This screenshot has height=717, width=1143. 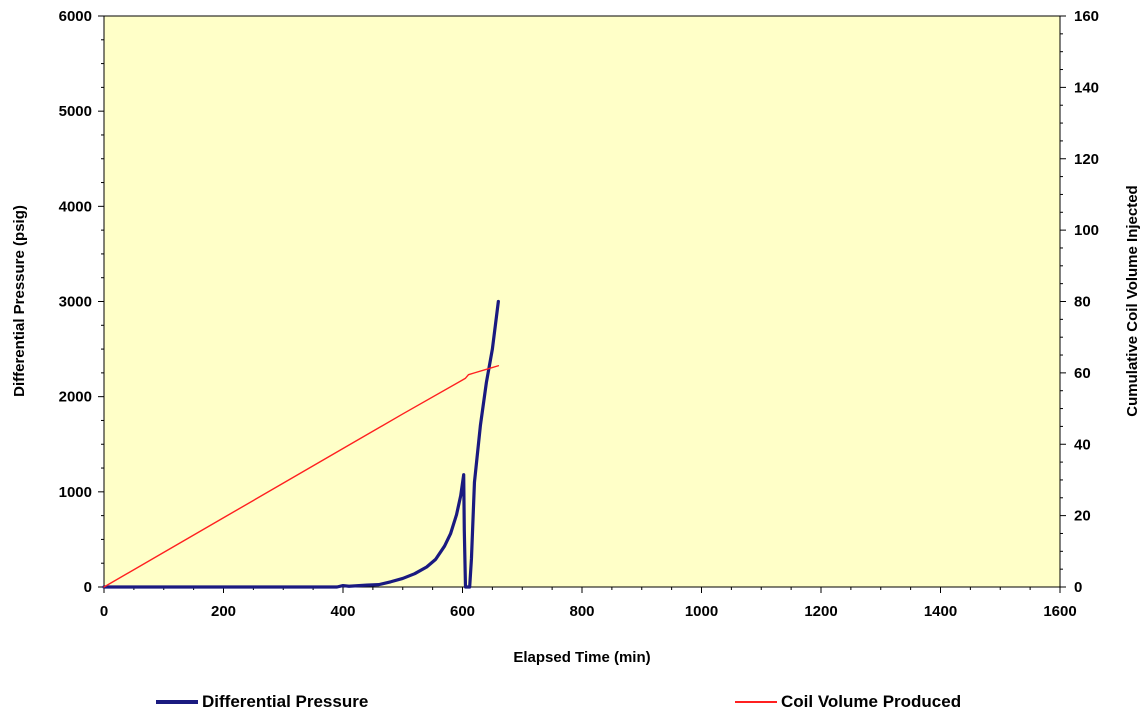 I want to click on series-layer, so click(x=301, y=444).